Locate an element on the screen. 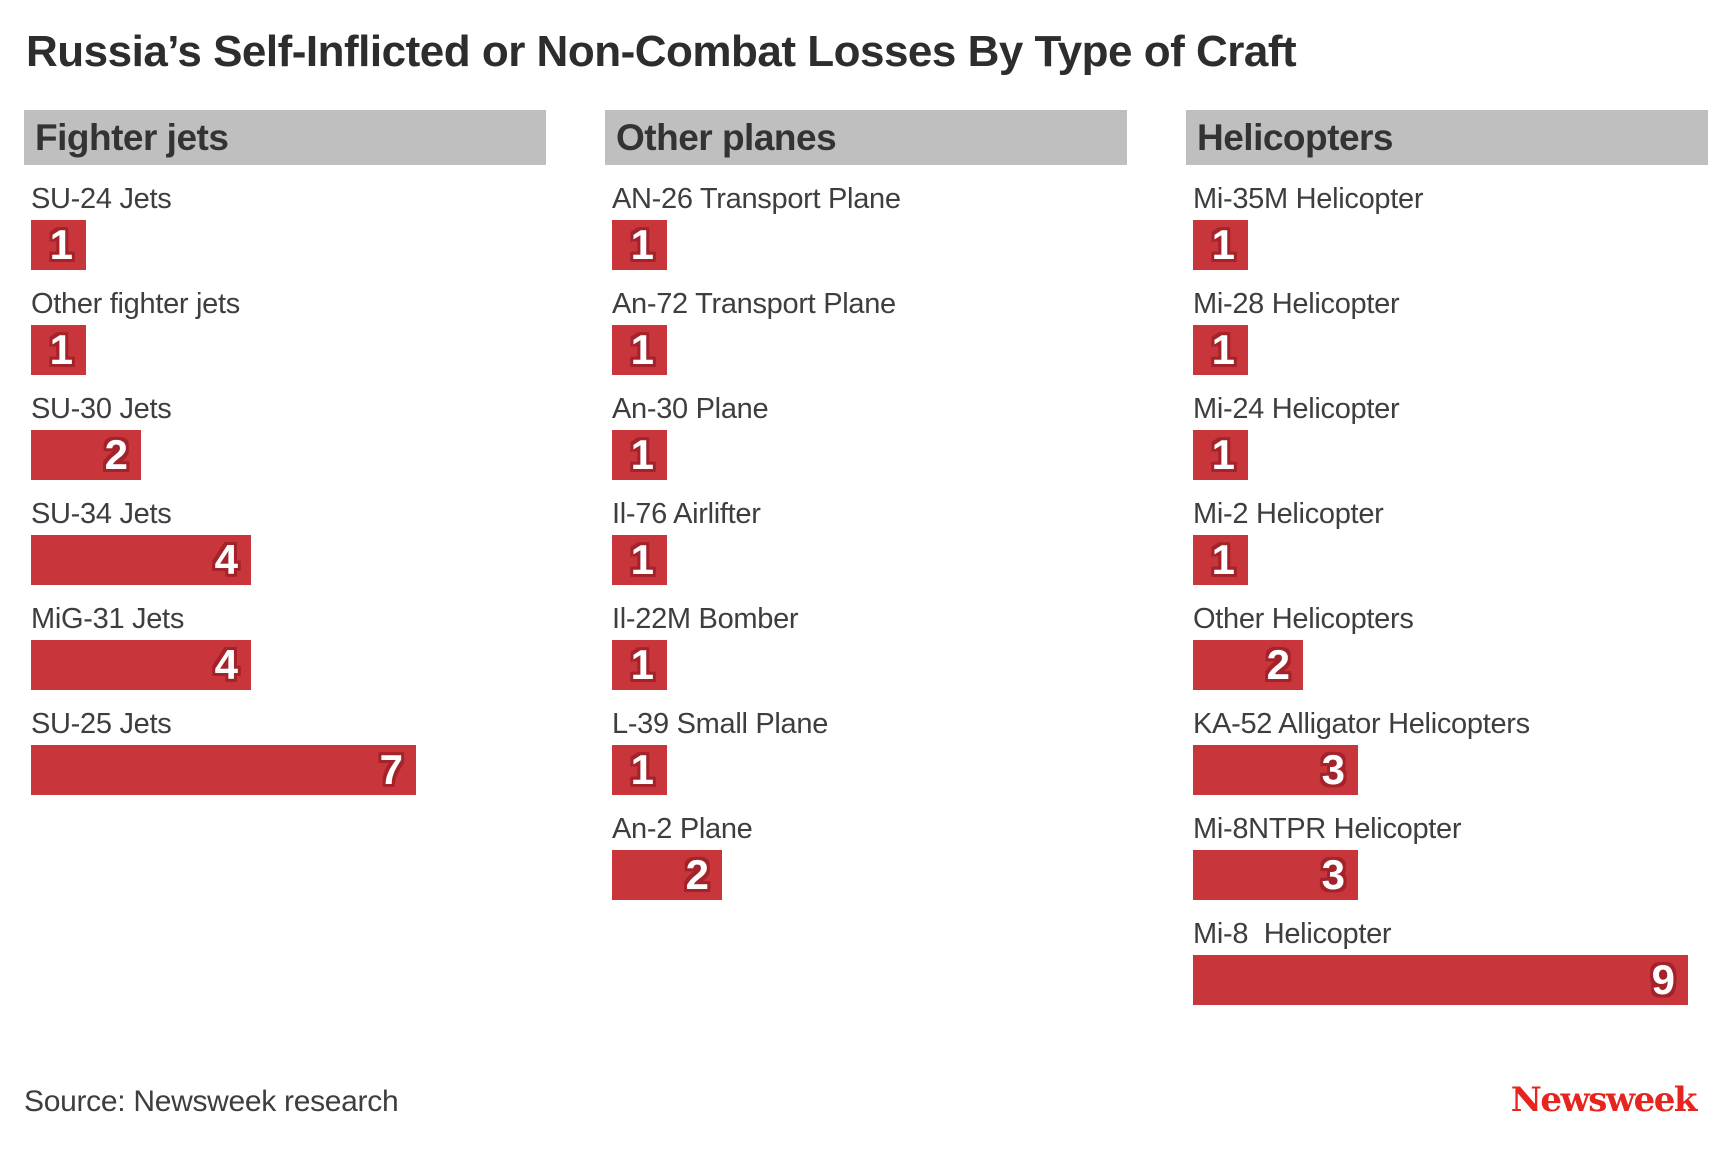 The height and width of the screenshot is (1156, 1732). bar-label: SU-34 Jets is located at coordinates (101, 514).